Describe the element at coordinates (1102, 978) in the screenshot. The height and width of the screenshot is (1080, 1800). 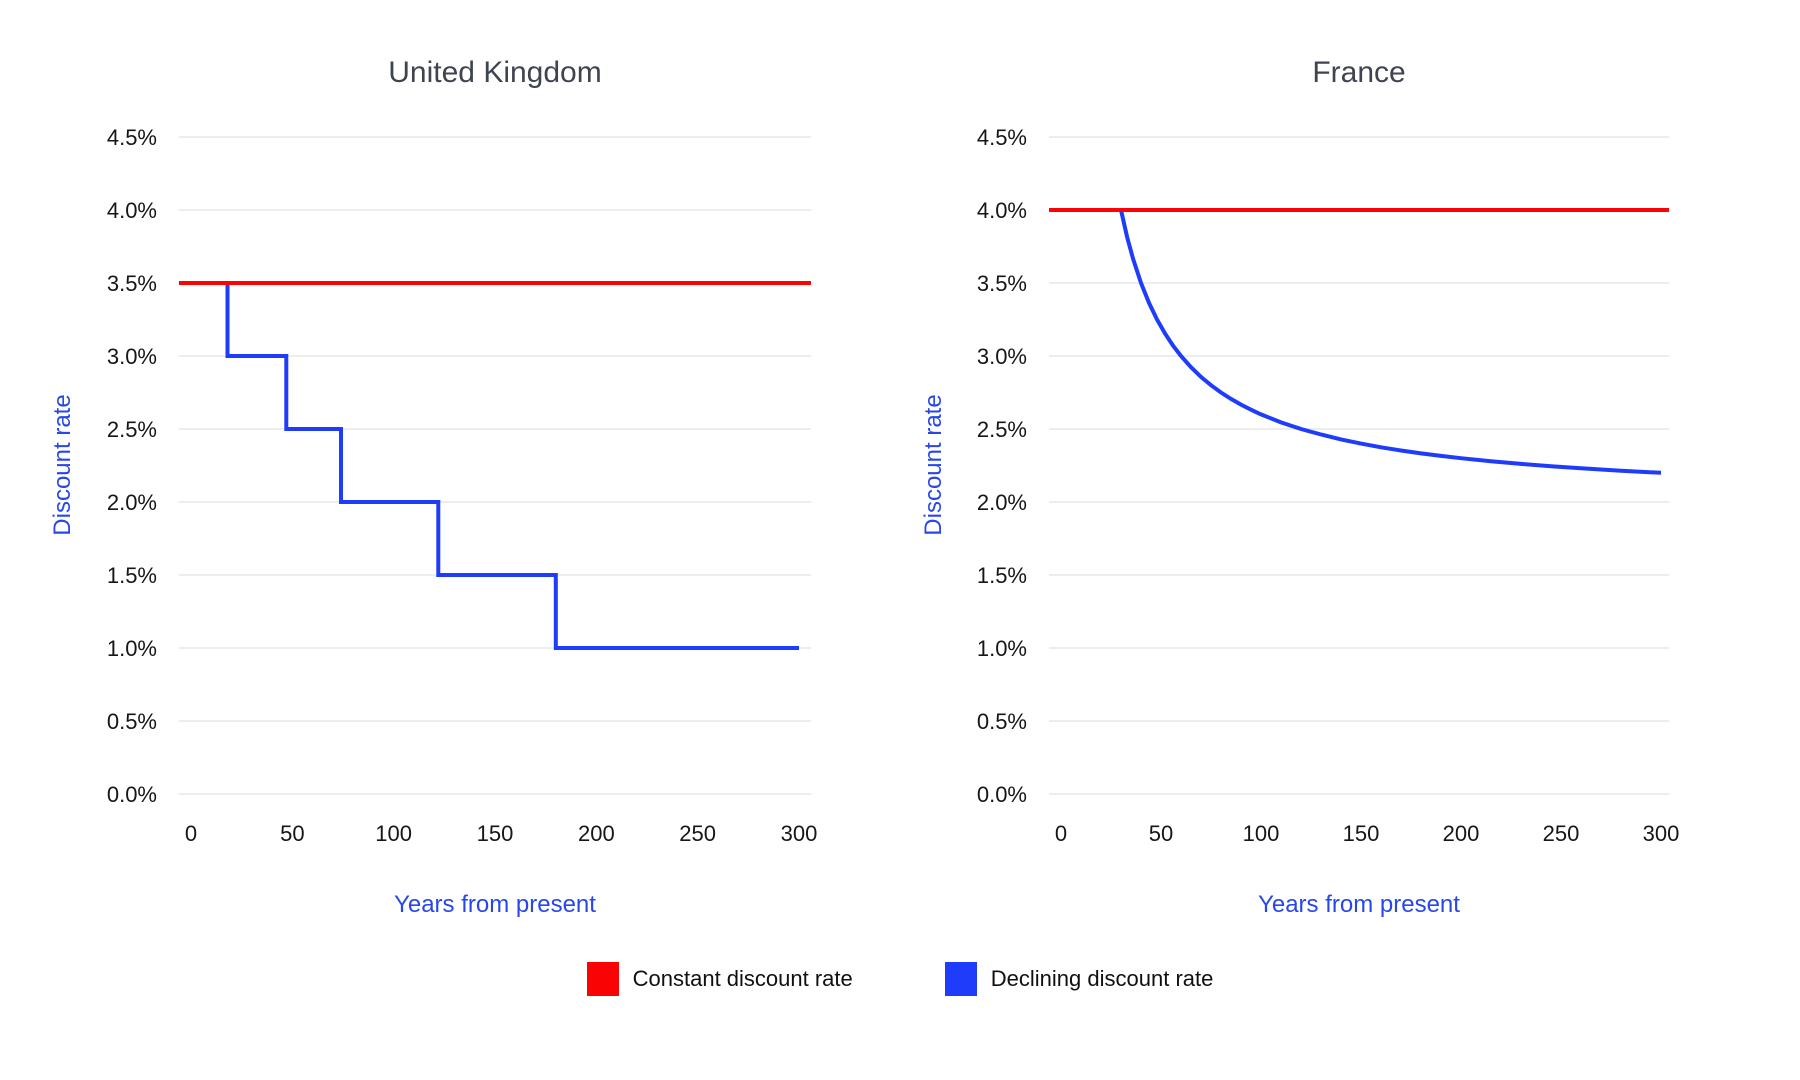
I see `legend-label-declining: Declining discount rate` at that location.